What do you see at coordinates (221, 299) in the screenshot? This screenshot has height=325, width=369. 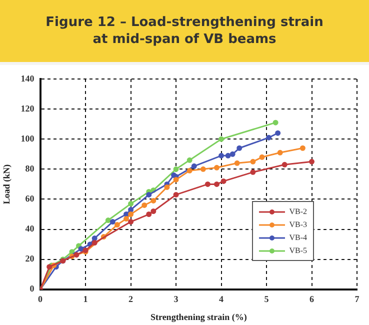 I see `x-tick-label: 4` at bounding box center [221, 299].